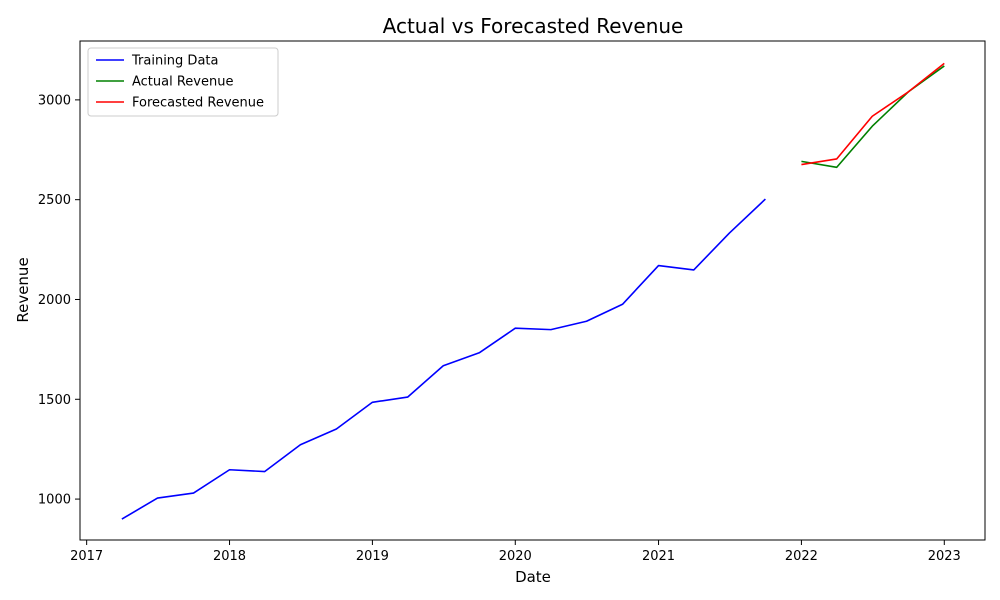 This screenshot has width=1000, height=600. Describe the element at coordinates (174, 61) in the screenshot. I see `legend-label: Training Data` at that location.